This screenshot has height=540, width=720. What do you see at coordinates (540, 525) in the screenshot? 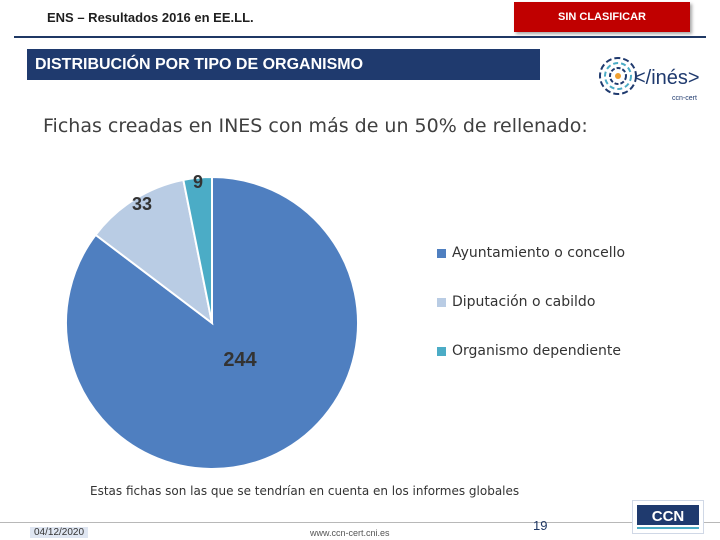
I see `page-number: 19` at bounding box center [540, 525].